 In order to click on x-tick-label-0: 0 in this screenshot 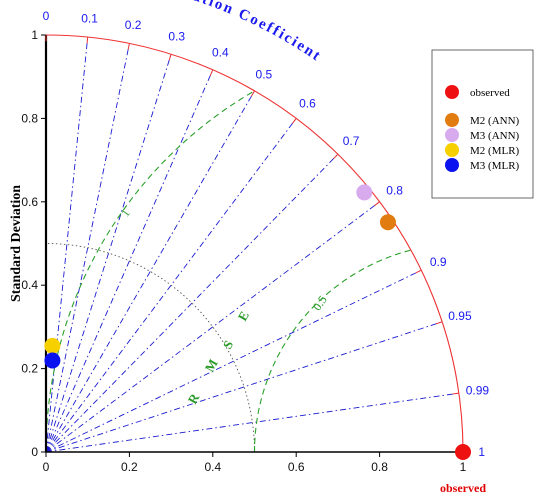, I will do `click(46, 467)`.